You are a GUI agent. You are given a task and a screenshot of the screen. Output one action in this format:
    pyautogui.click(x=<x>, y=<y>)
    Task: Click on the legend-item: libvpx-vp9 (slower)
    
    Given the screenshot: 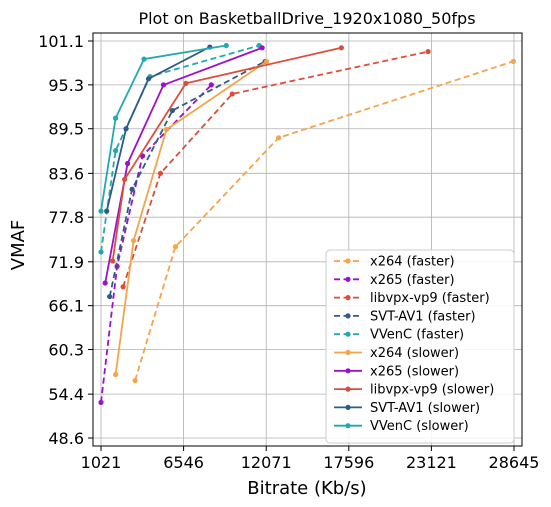 What is the action you would take?
    pyautogui.click(x=414, y=390)
    